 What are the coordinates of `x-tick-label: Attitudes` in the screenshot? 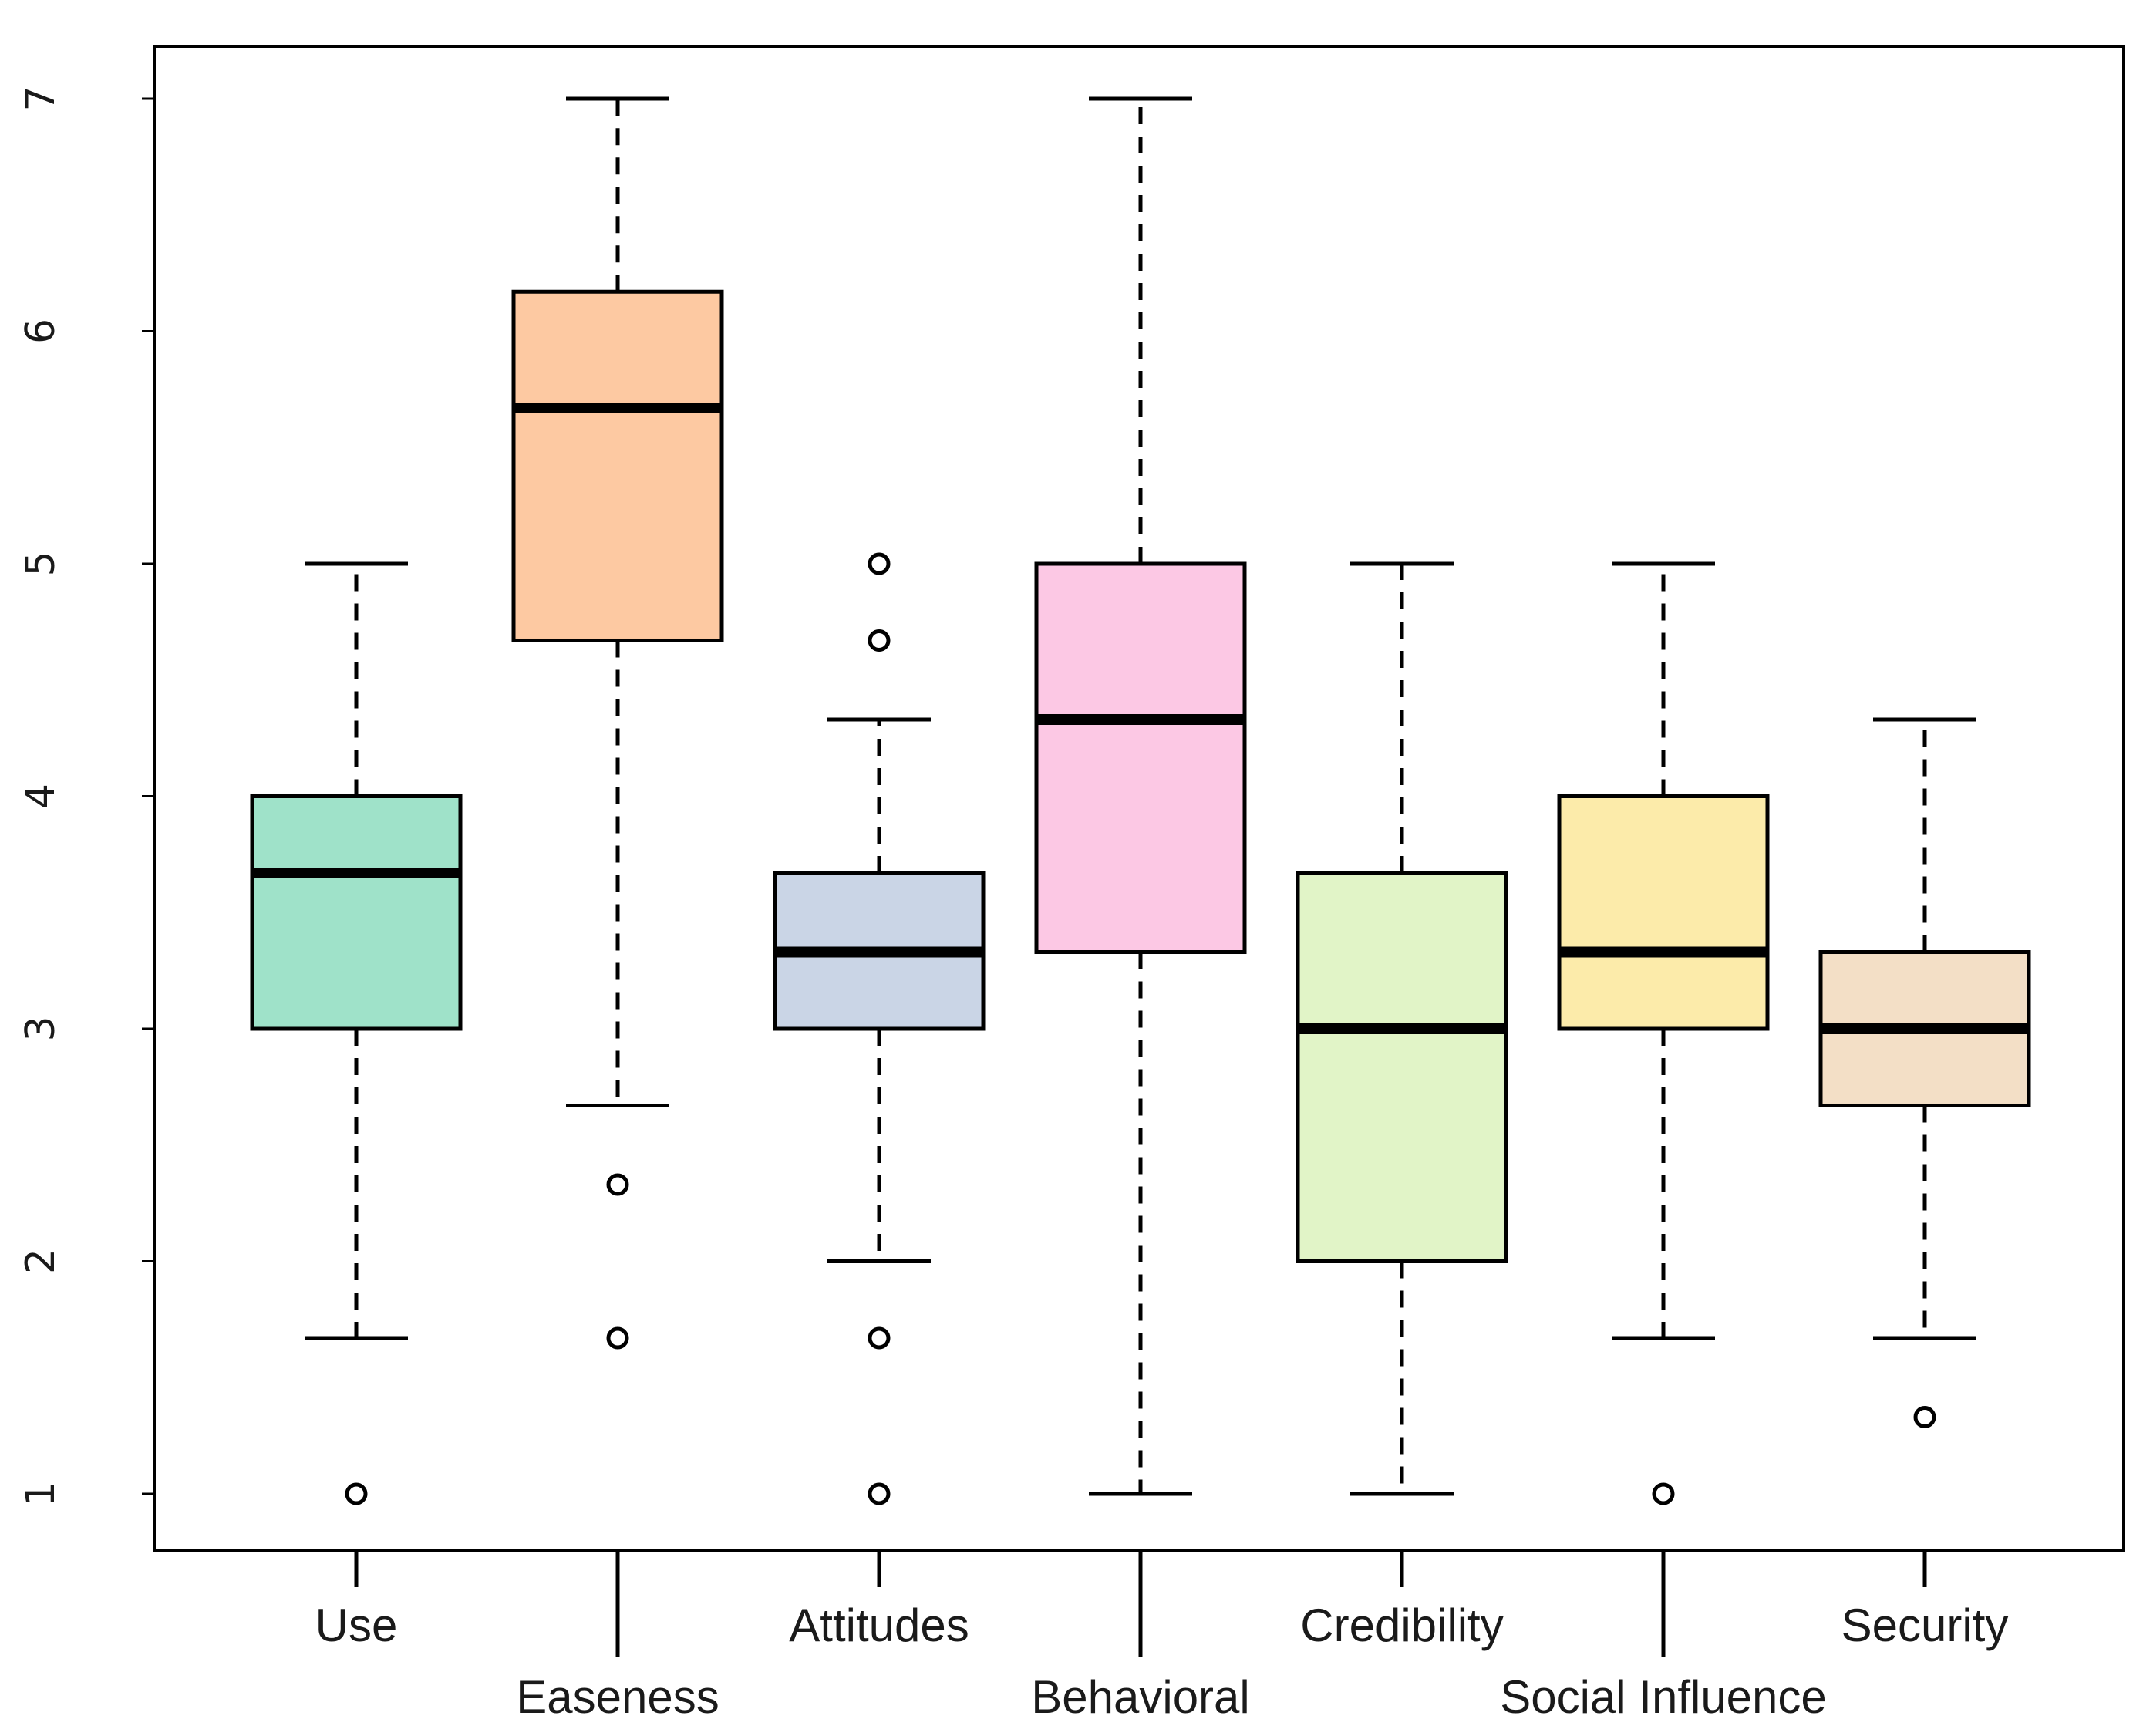 It's located at (879, 1625).